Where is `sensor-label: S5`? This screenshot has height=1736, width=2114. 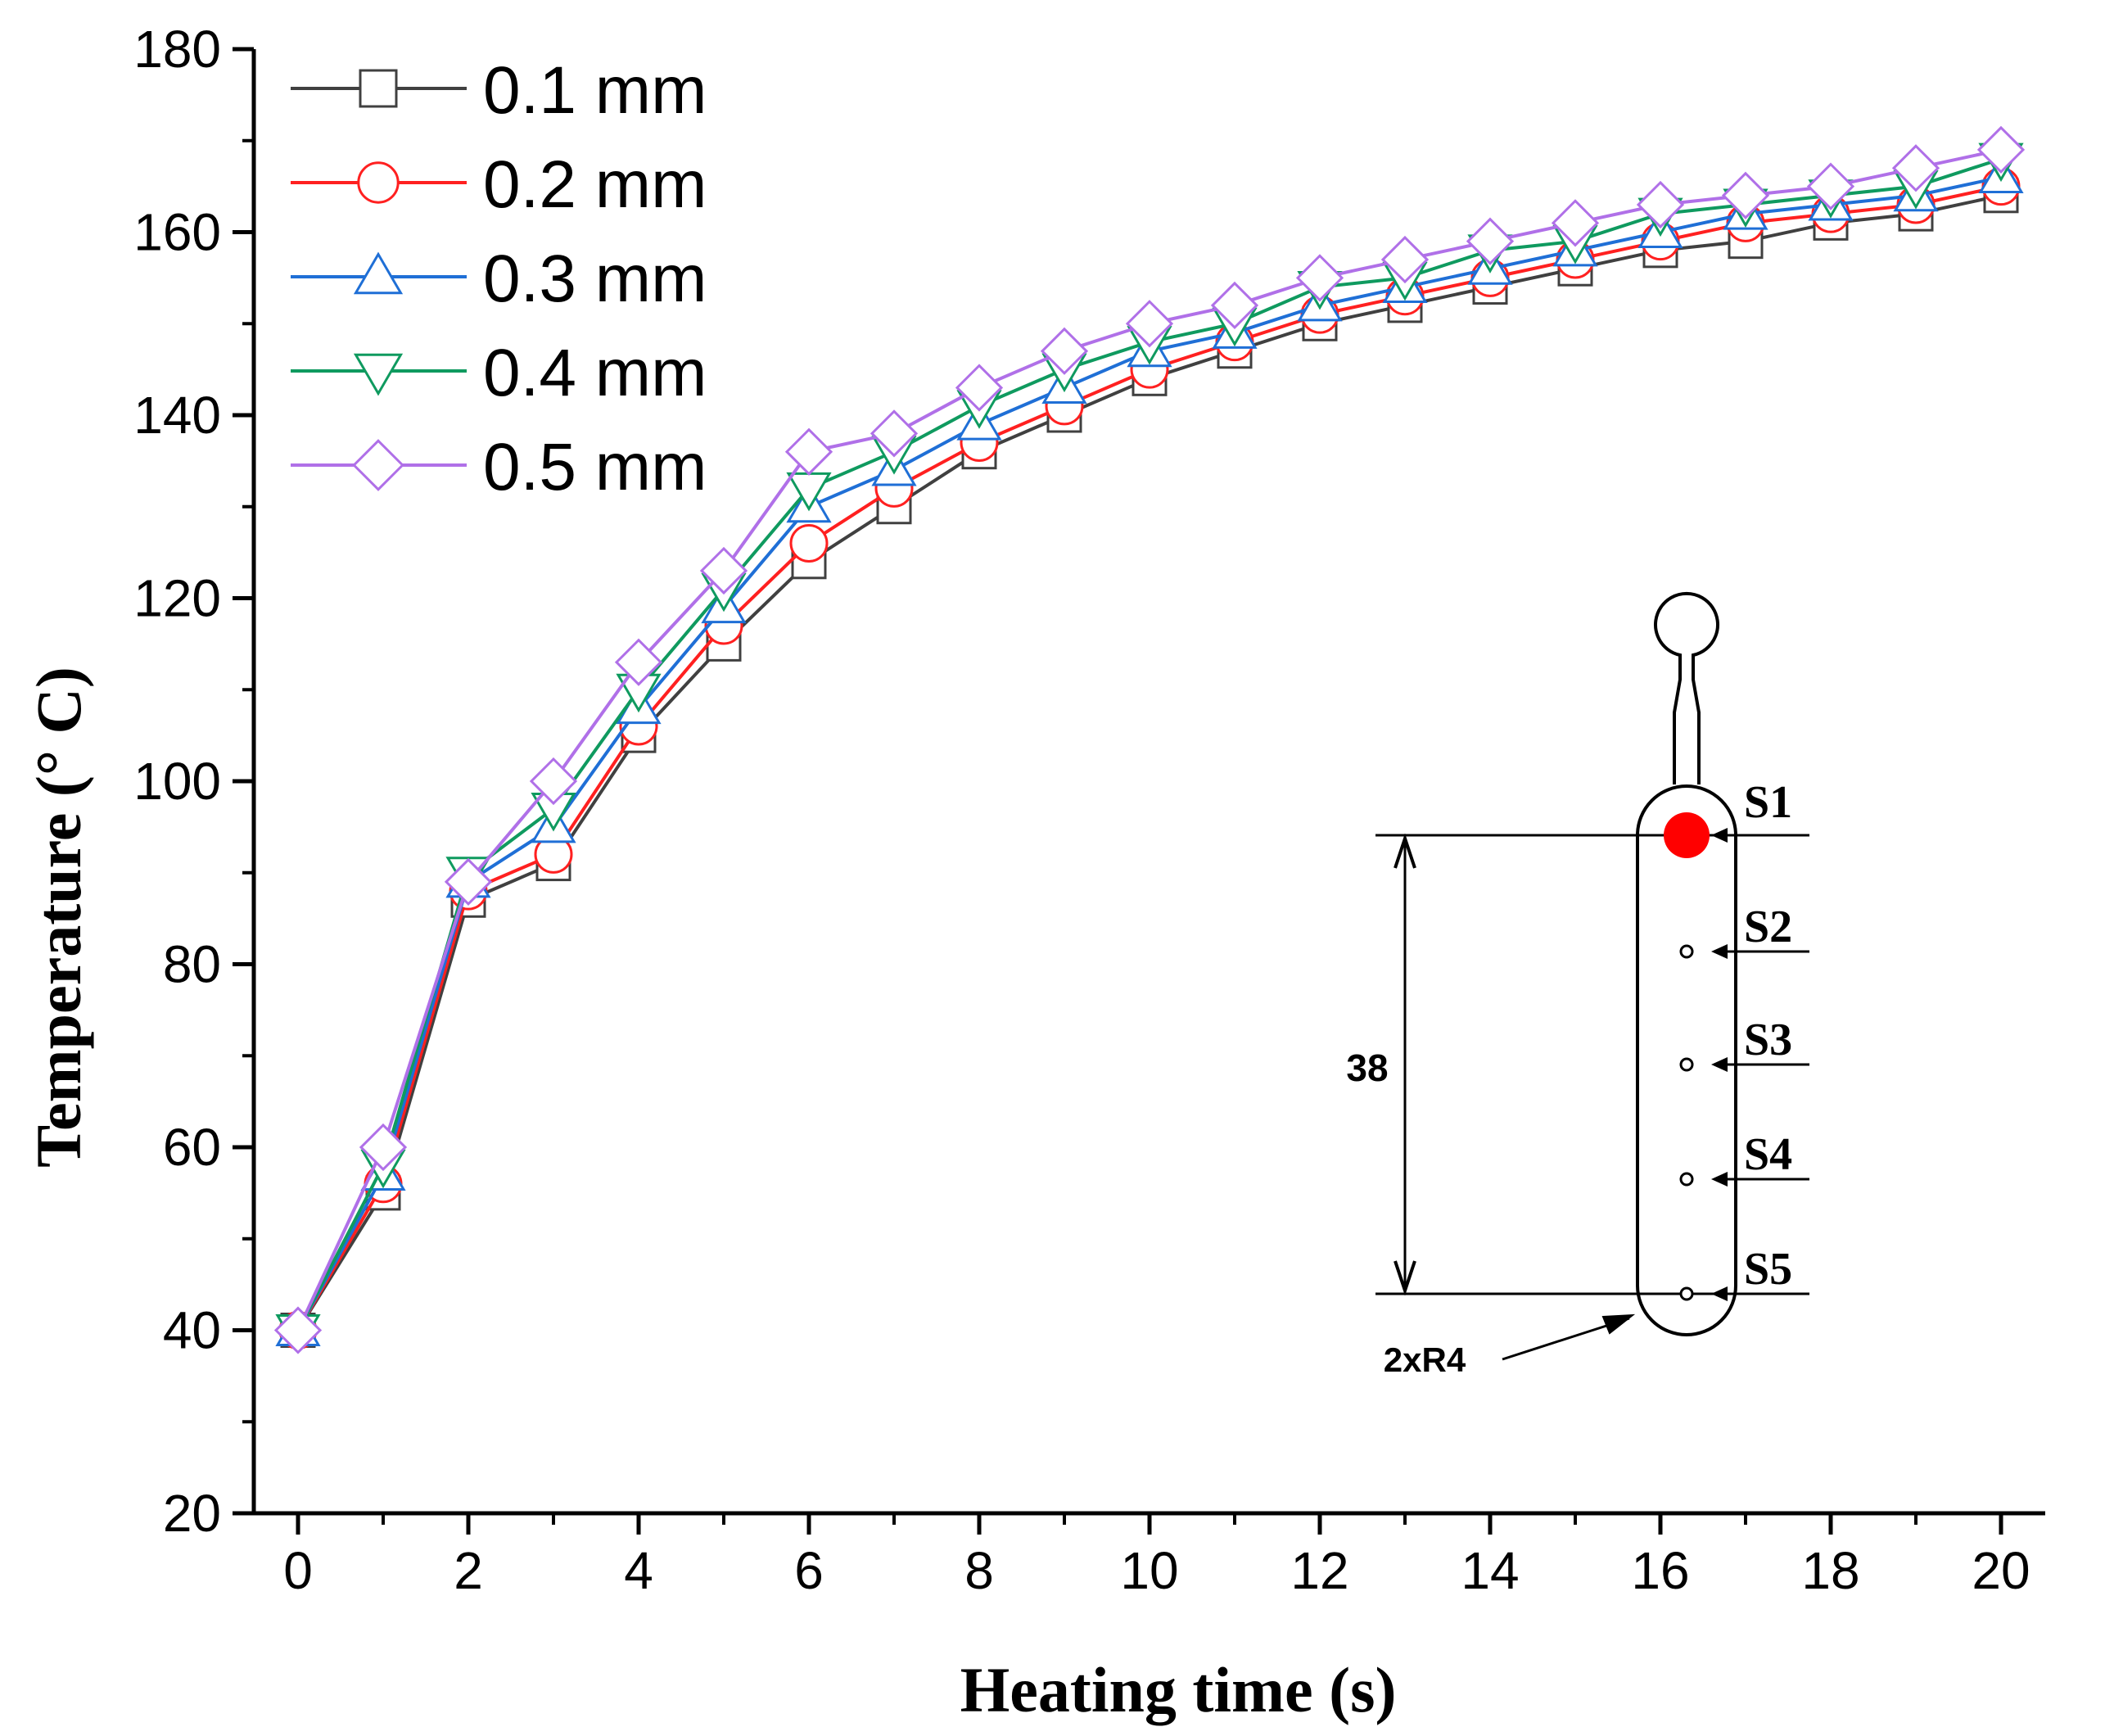
sensor-label: S5 is located at coordinates (1768, 1269).